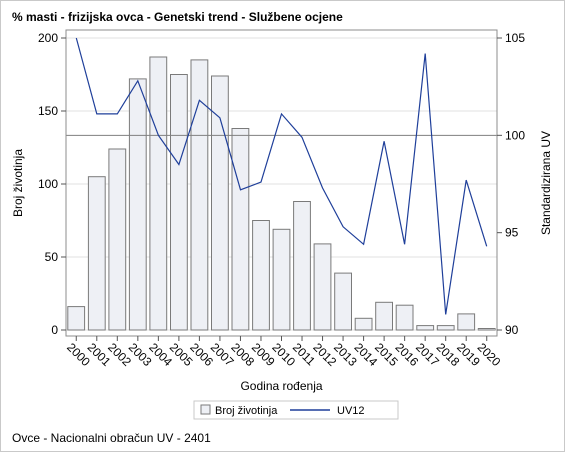  I want to click on legend-label-line: UV12, so click(351, 411).